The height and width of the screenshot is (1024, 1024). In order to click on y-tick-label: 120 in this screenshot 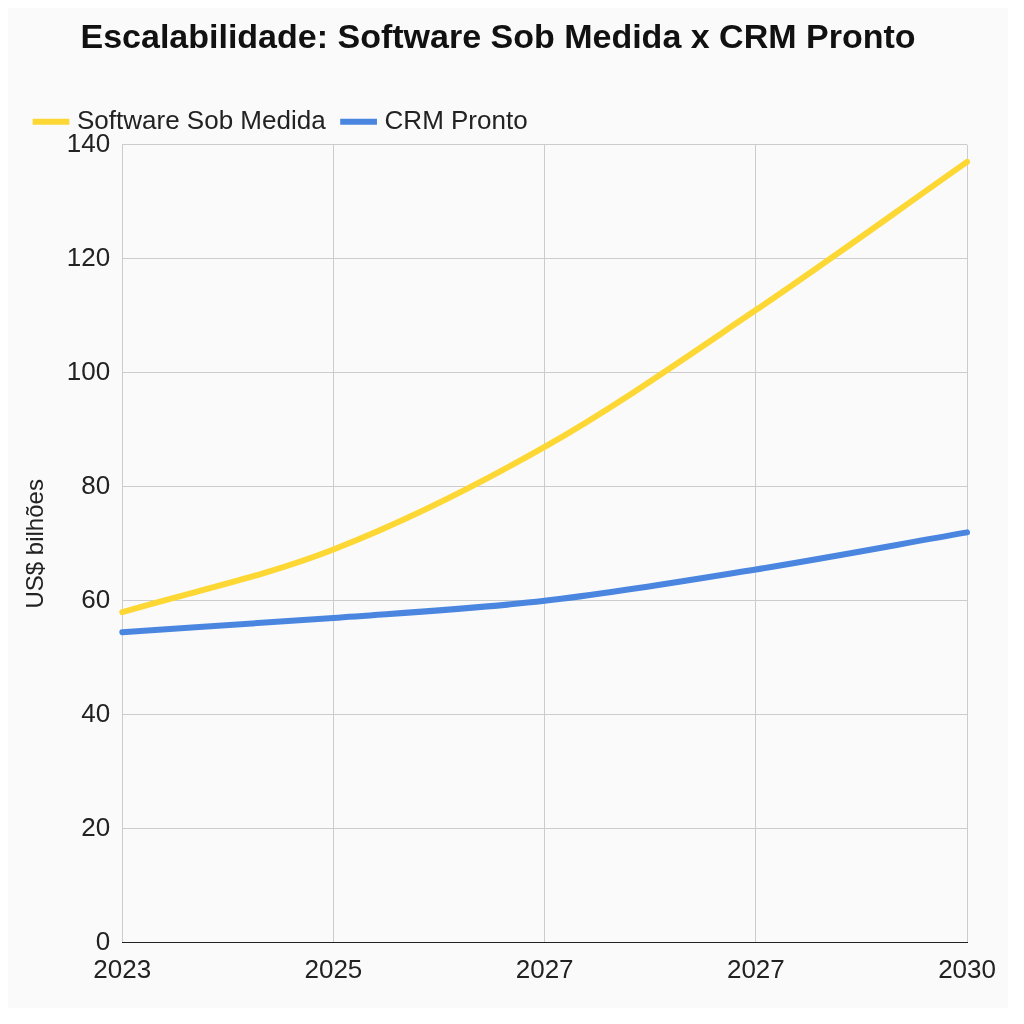, I will do `click(88, 256)`.